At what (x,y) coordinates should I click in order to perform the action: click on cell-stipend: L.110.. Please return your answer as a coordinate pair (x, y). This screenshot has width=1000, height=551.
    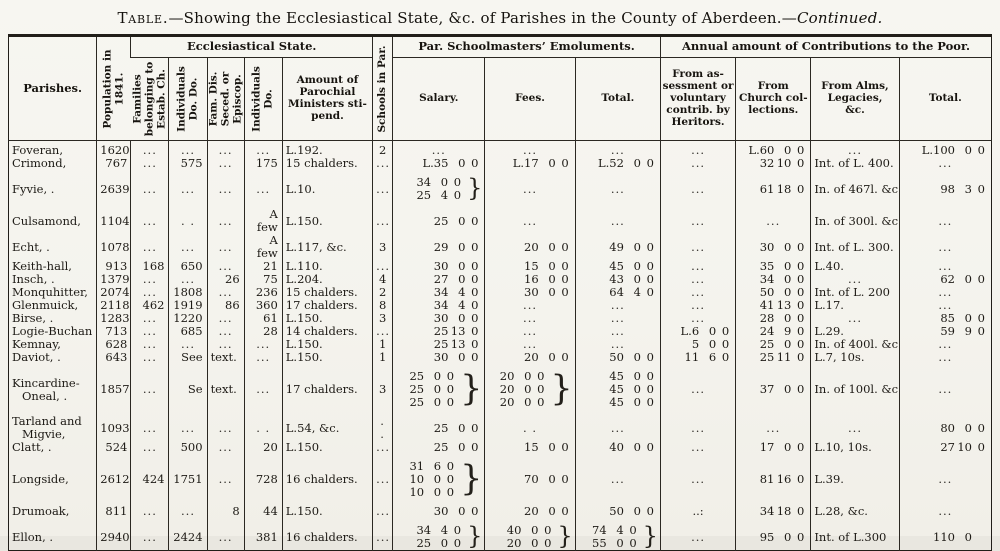
    Looking at the image, I should click on (327, 266).